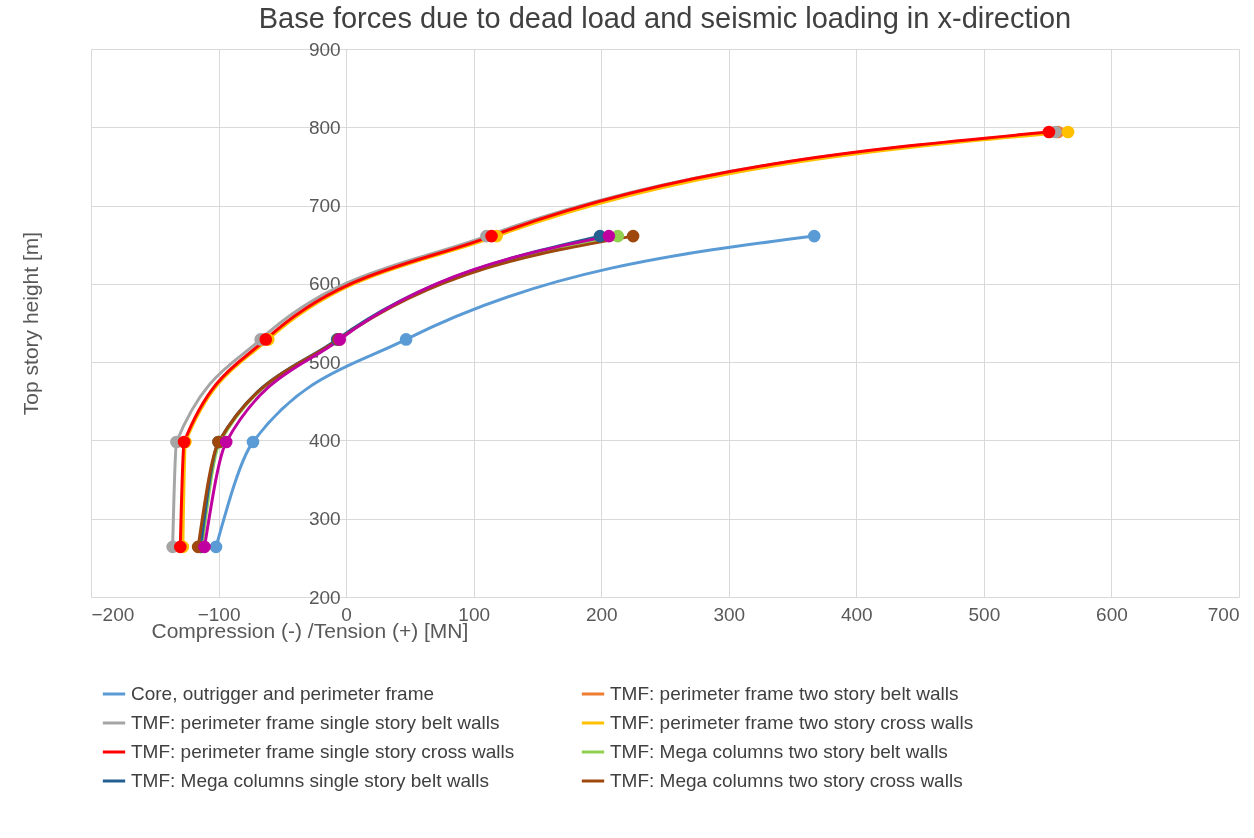 Image resolution: width=1254 pixels, height=838 pixels. Describe the element at coordinates (1223, 614) in the screenshot. I see `x-tick-label: 700` at that location.